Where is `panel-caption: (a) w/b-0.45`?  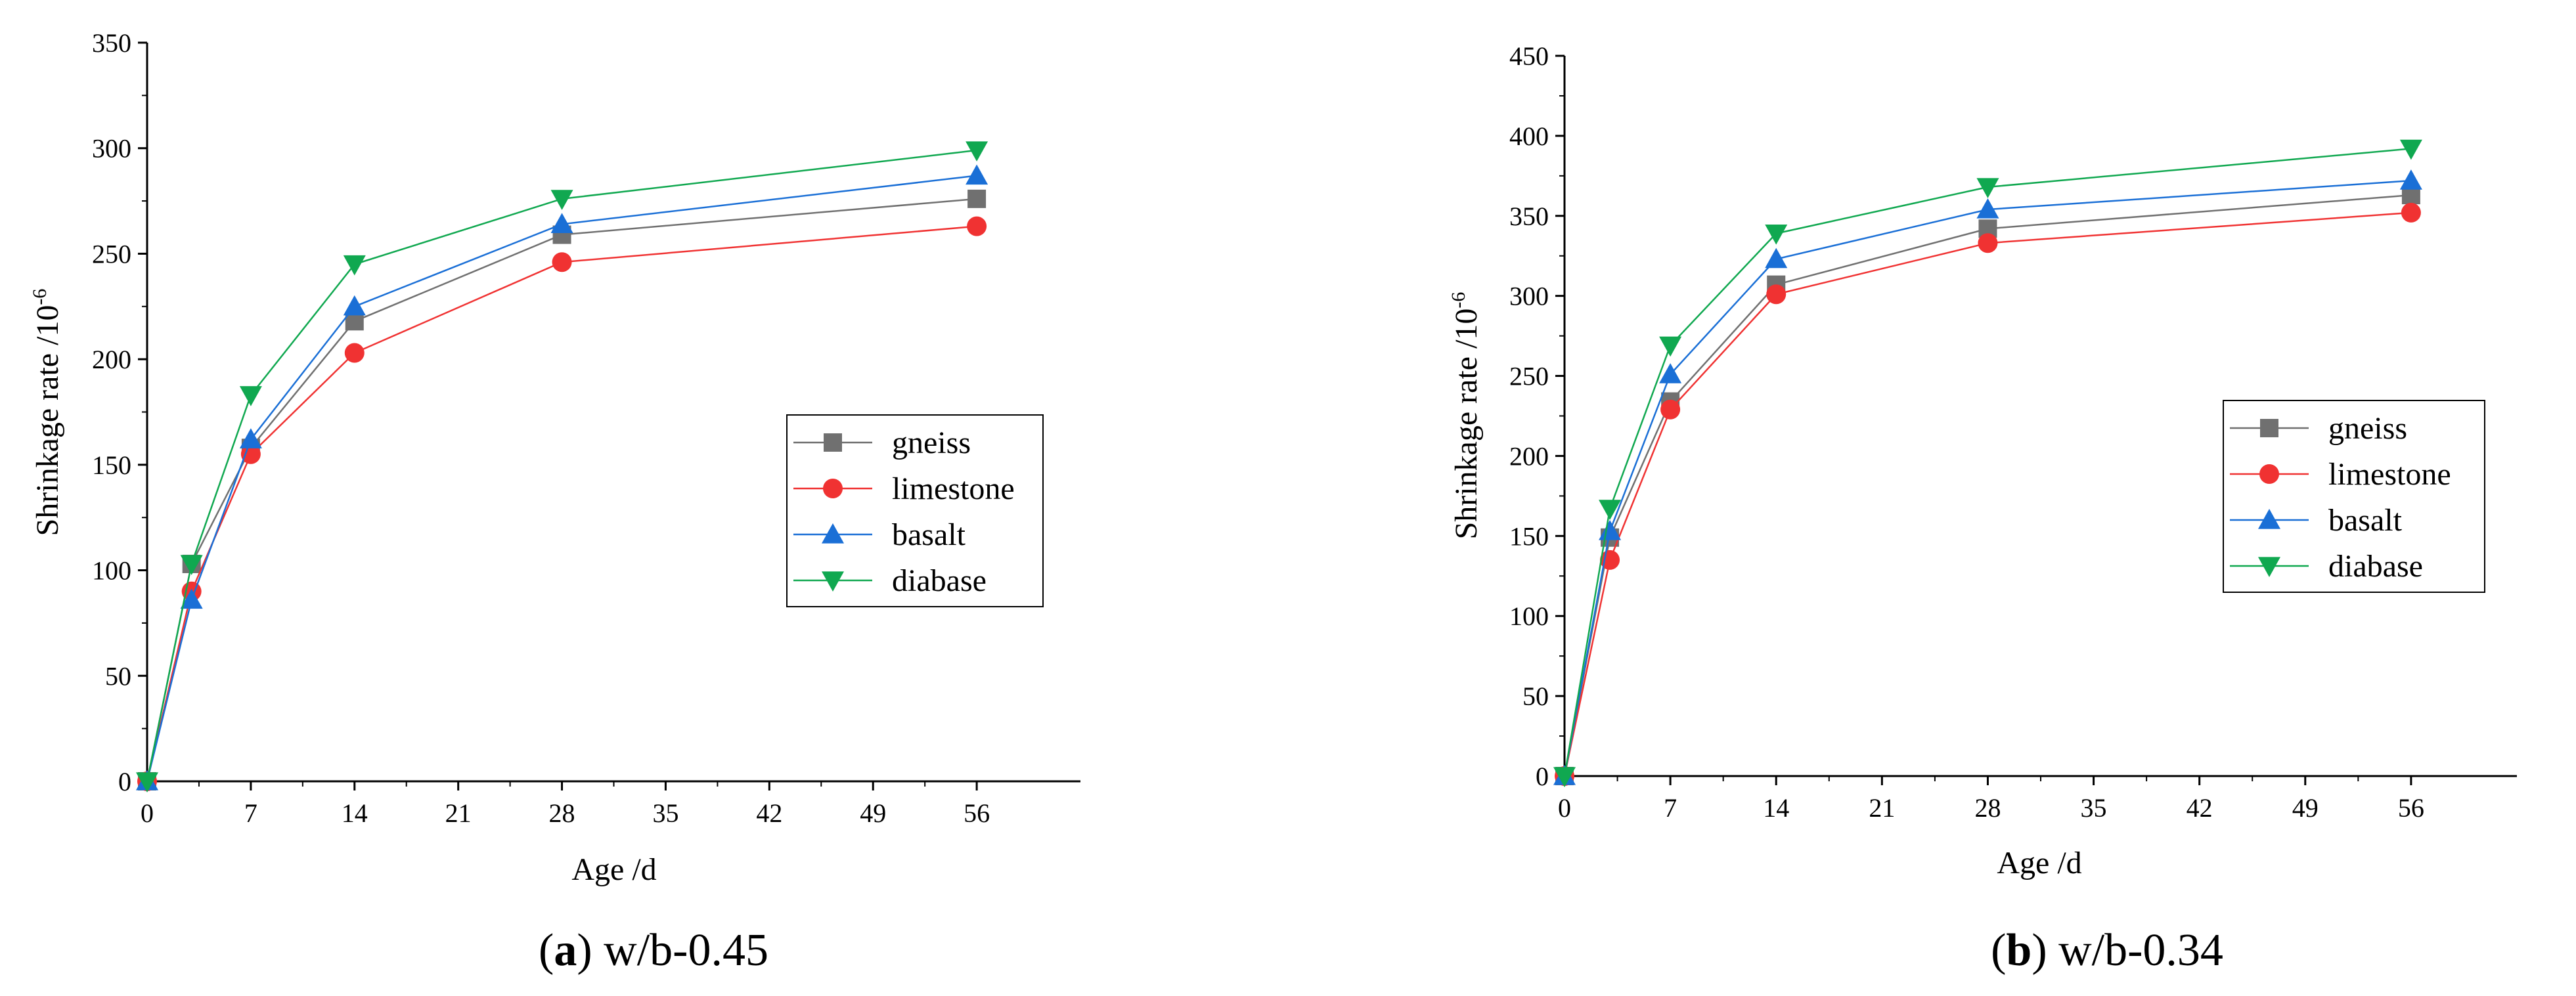
panel-caption: (a) w/b-0.45 is located at coordinates (654, 951).